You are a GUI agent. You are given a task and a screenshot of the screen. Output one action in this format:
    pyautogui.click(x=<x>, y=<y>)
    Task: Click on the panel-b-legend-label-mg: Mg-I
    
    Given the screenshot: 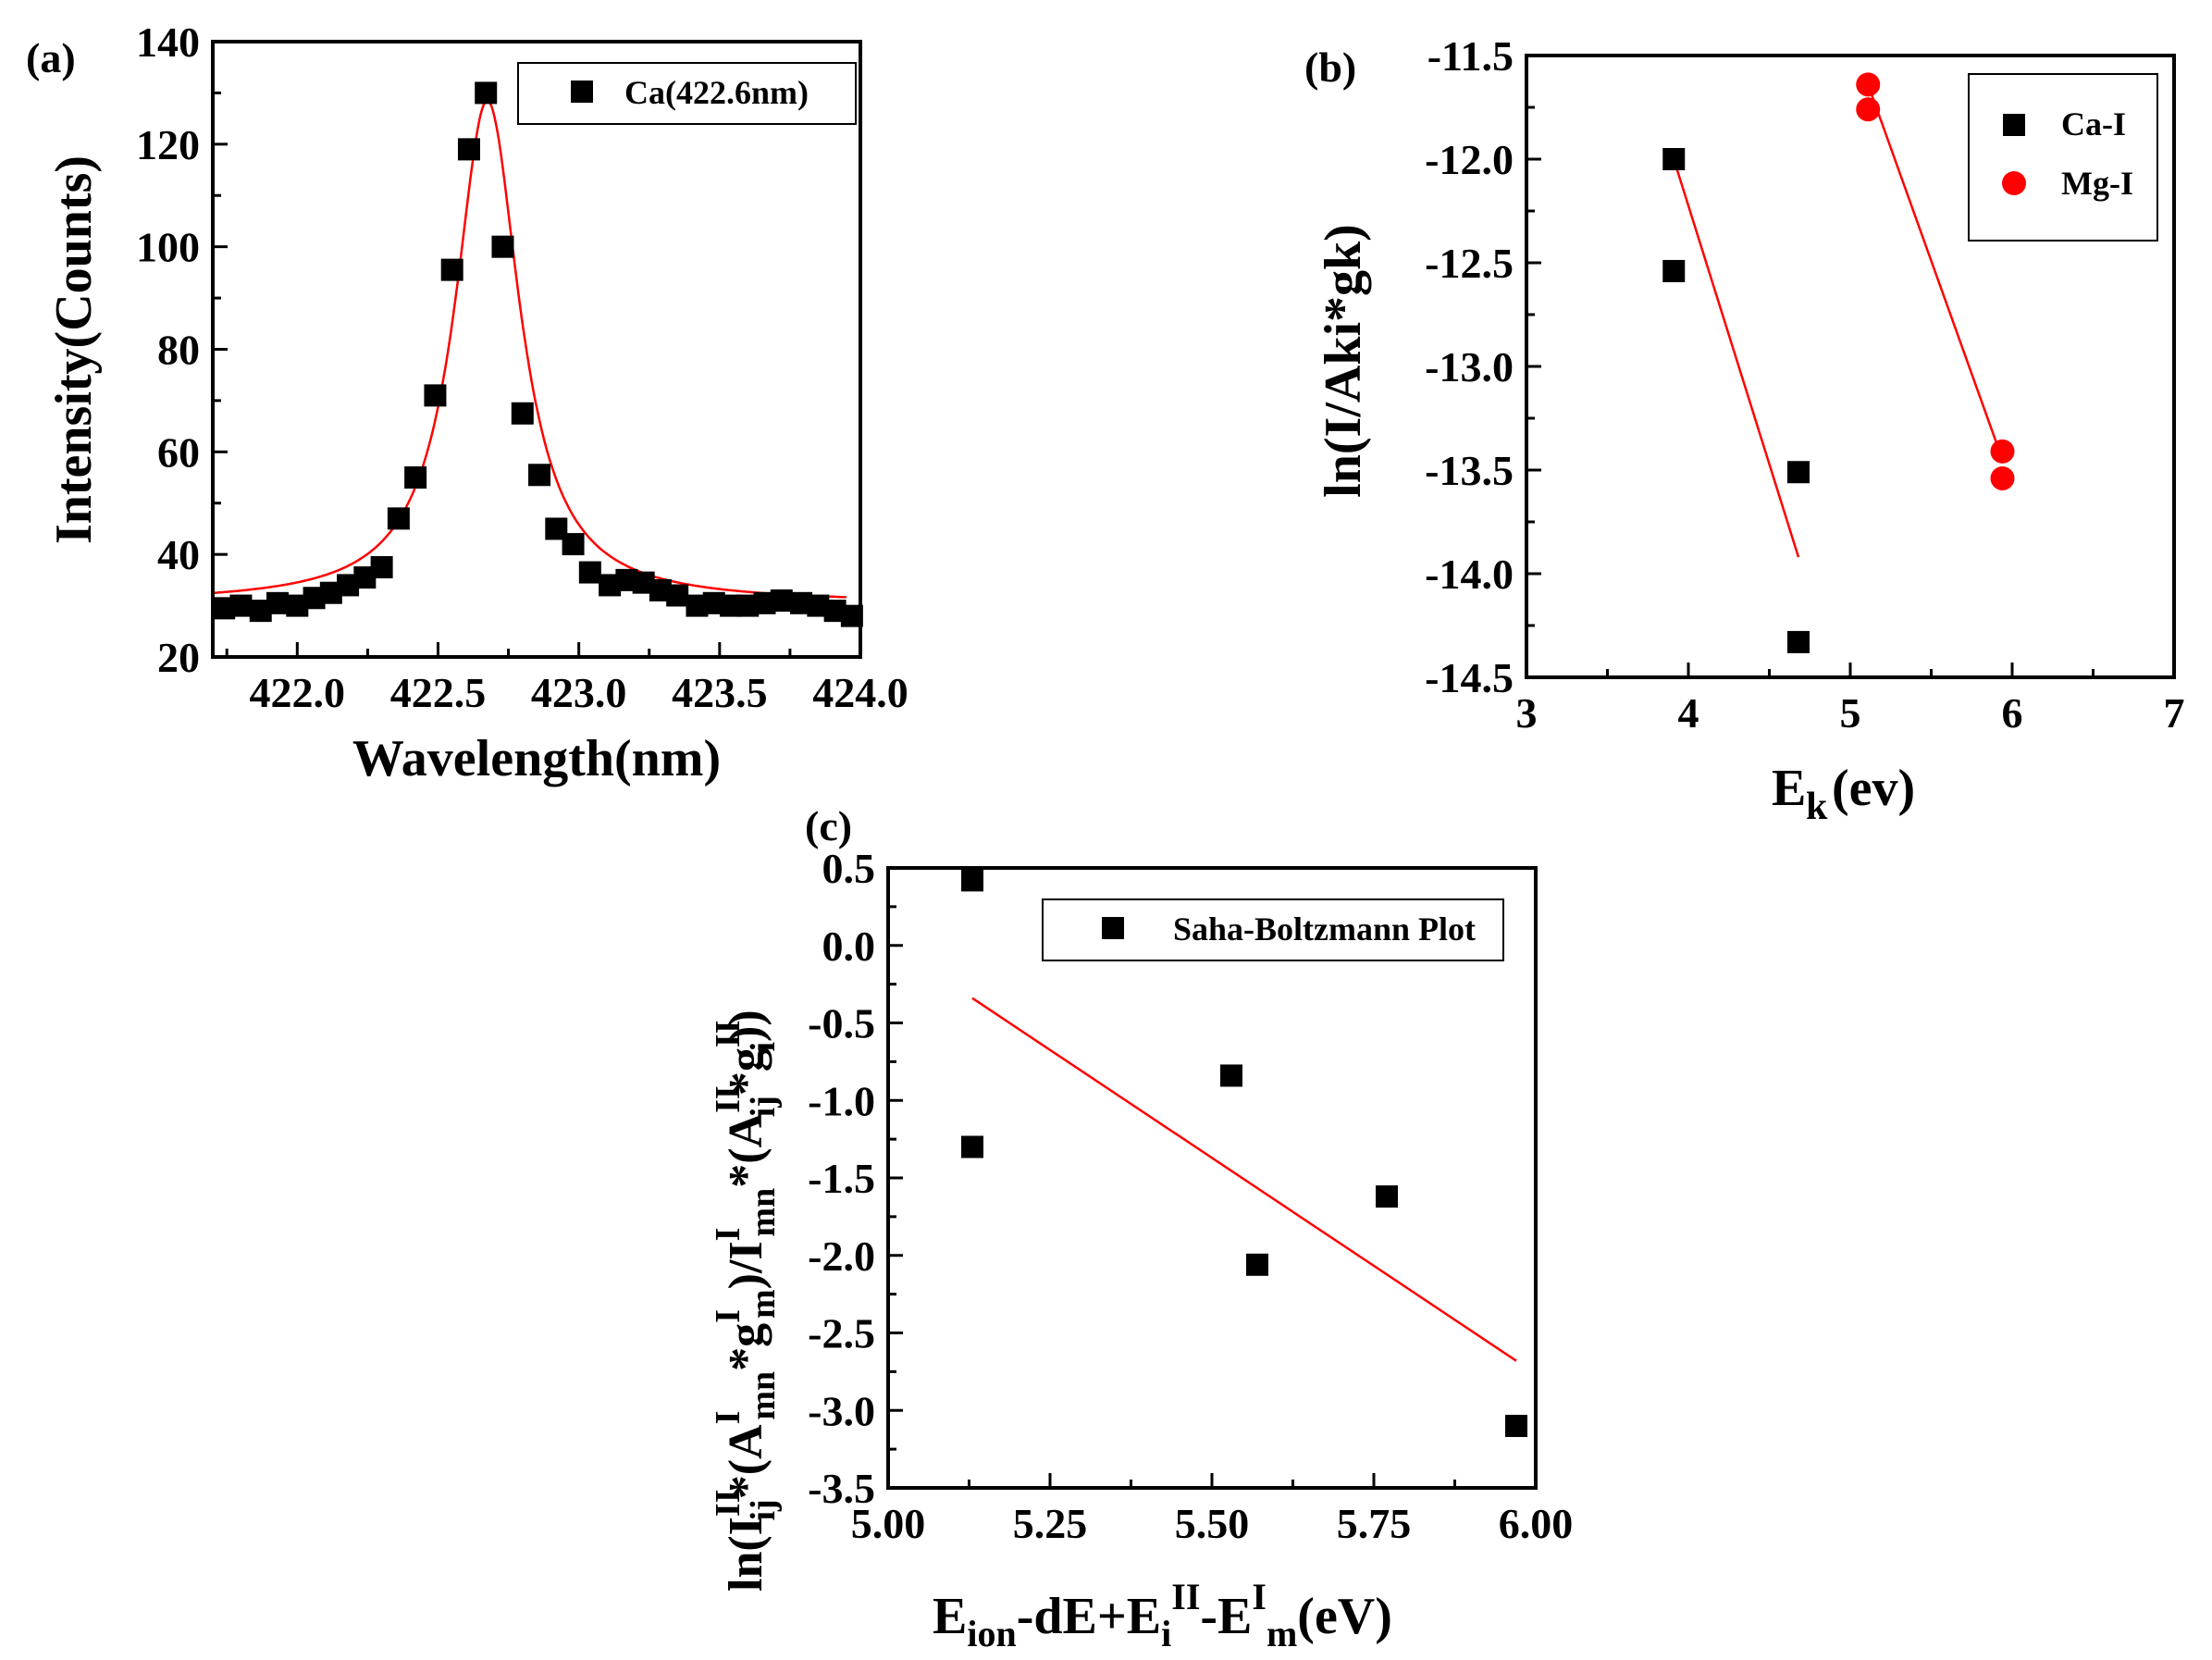 What is the action you would take?
    pyautogui.click(x=2097, y=183)
    